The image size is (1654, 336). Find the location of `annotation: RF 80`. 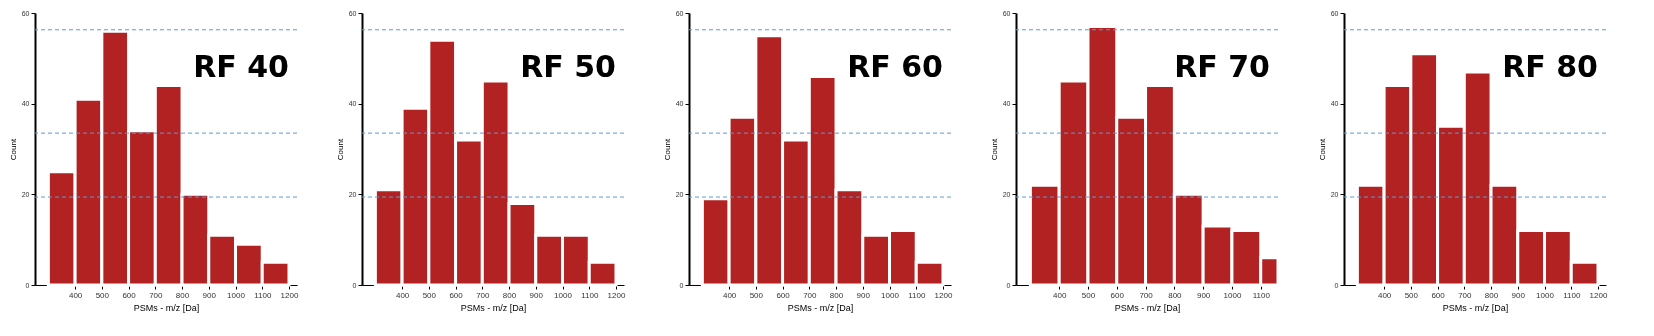

annotation: RF 80 is located at coordinates (1550, 66).